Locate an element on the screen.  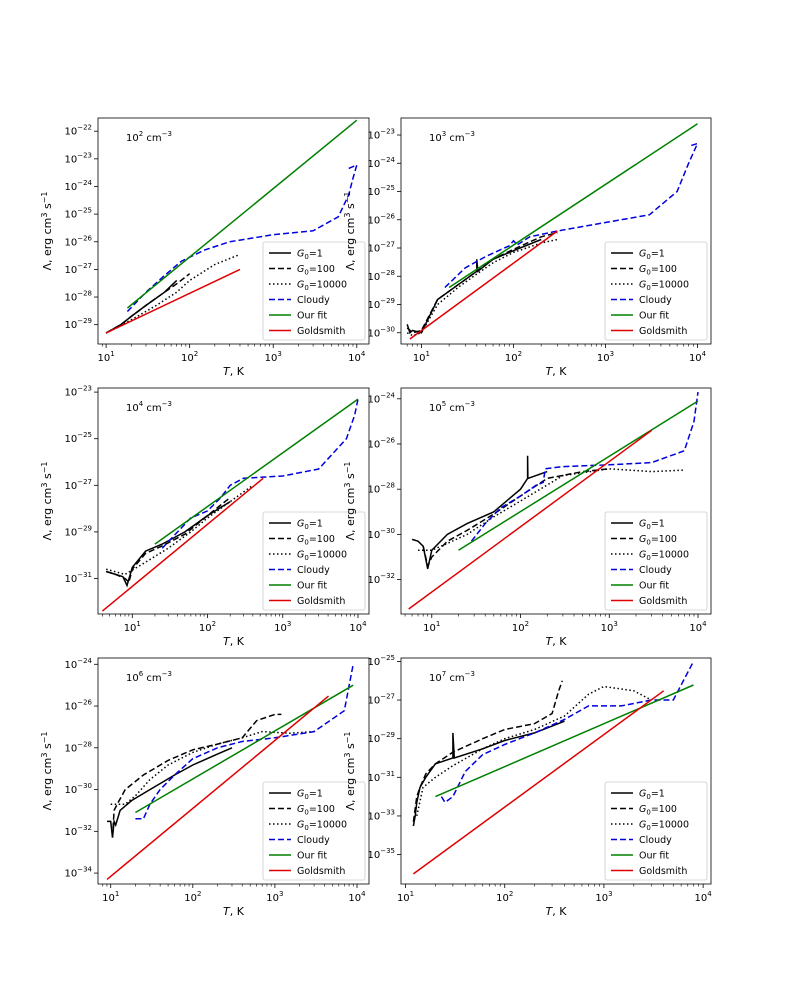
y-tick-label: 10−29 is located at coordinates (78, 531).